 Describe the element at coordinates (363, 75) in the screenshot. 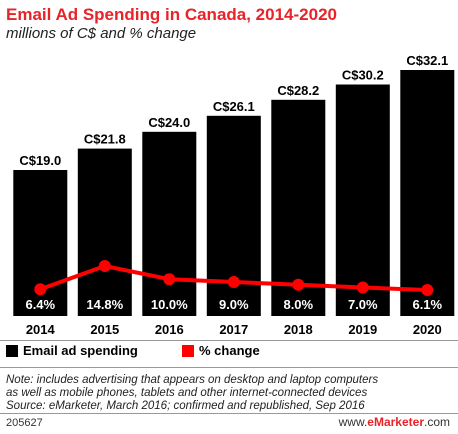

I see `bar-value-label: C$30.2` at that location.